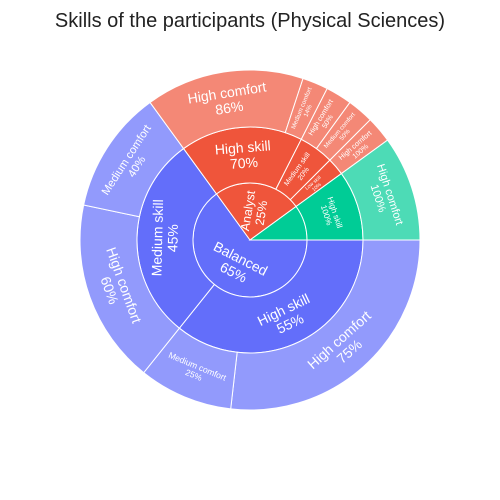  What do you see at coordinates (248, 210) in the screenshot?
I see `segment-analyst-label: Analyst` at bounding box center [248, 210].